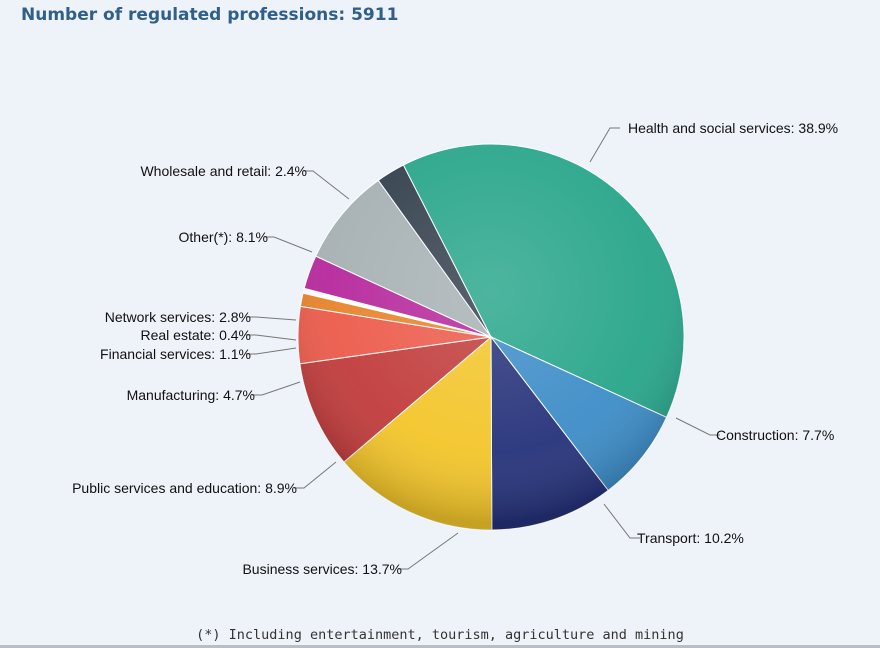  I want to click on chart-title: Number of regulated professions: 5911, so click(210, 15).